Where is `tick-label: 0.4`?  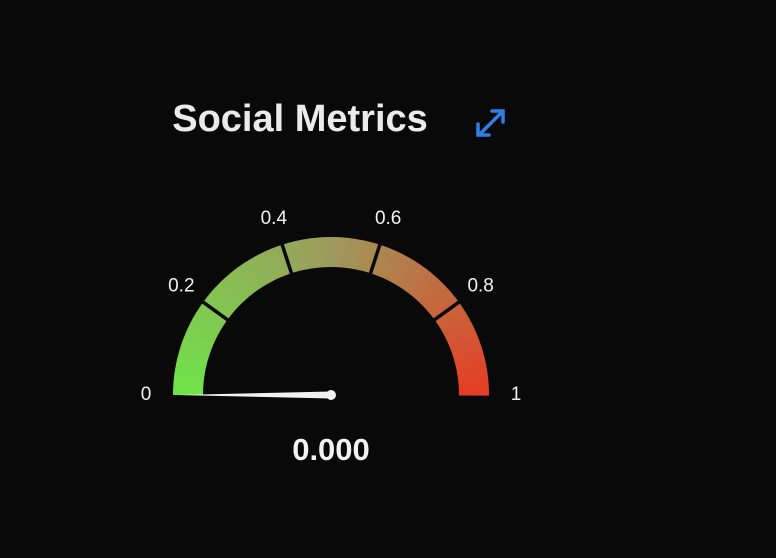 tick-label: 0.4 is located at coordinates (274, 218).